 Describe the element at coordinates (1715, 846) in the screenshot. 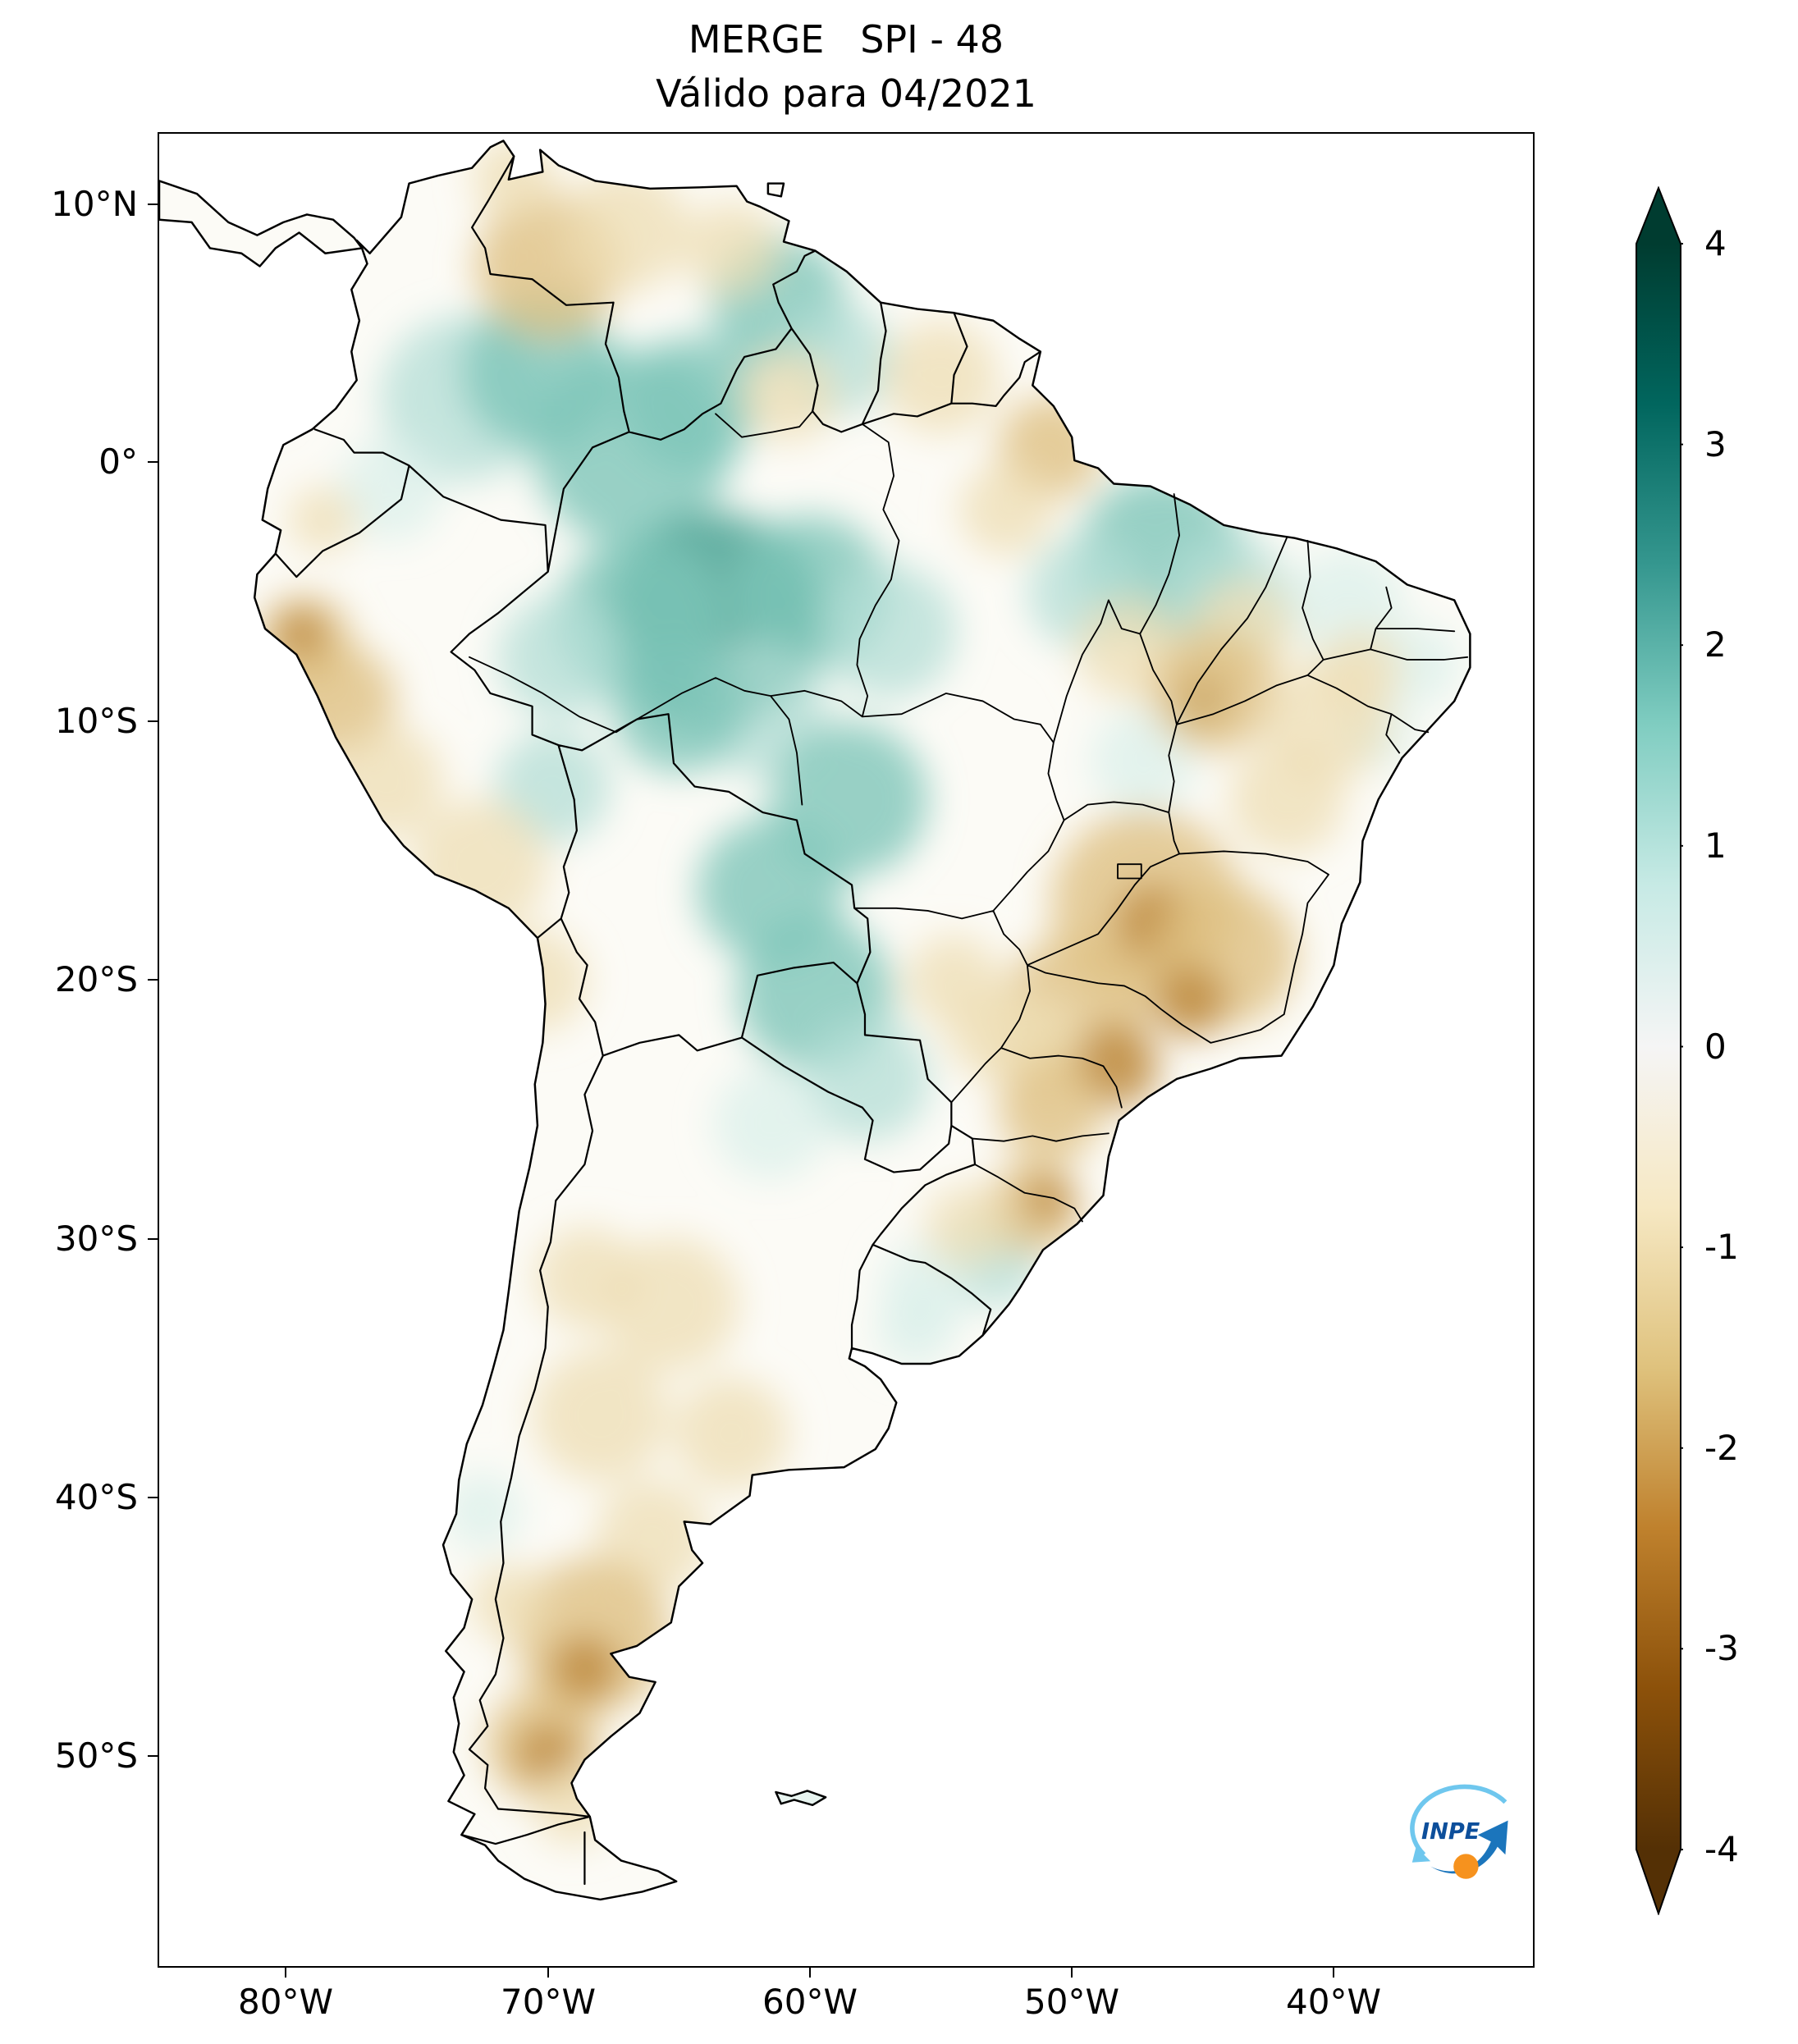

I see `colorbar-tick-1: 1` at that location.